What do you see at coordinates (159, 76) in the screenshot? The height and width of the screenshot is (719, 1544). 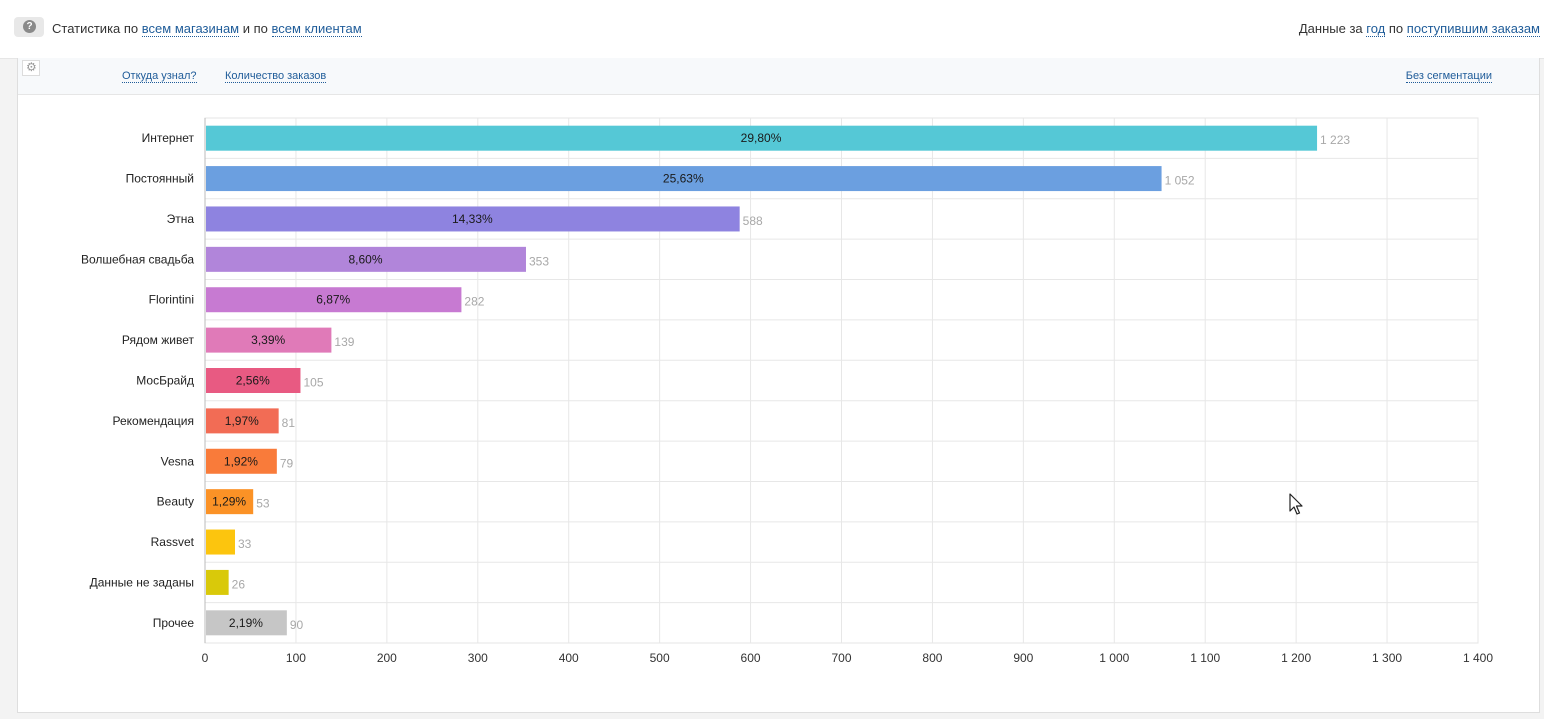 I see `source-dimension-link: Откуда узнал?` at bounding box center [159, 76].